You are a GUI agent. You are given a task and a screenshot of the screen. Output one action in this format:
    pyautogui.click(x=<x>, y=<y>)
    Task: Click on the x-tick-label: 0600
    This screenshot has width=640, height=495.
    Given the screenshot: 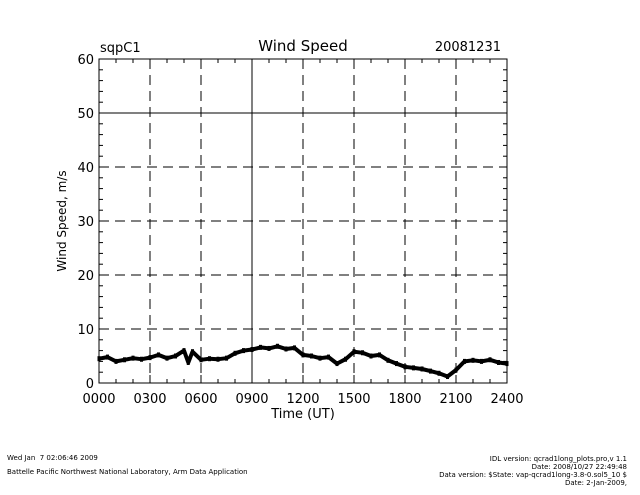 What is the action you would take?
    pyautogui.click(x=200, y=399)
    